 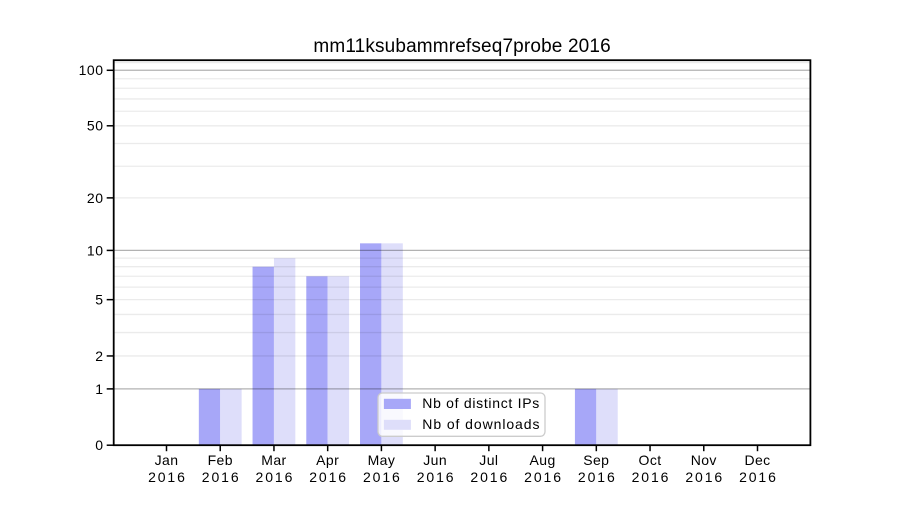 What do you see at coordinates (167, 460) in the screenshot?
I see `svg-text: Jan` at bounding box center [167, 460].